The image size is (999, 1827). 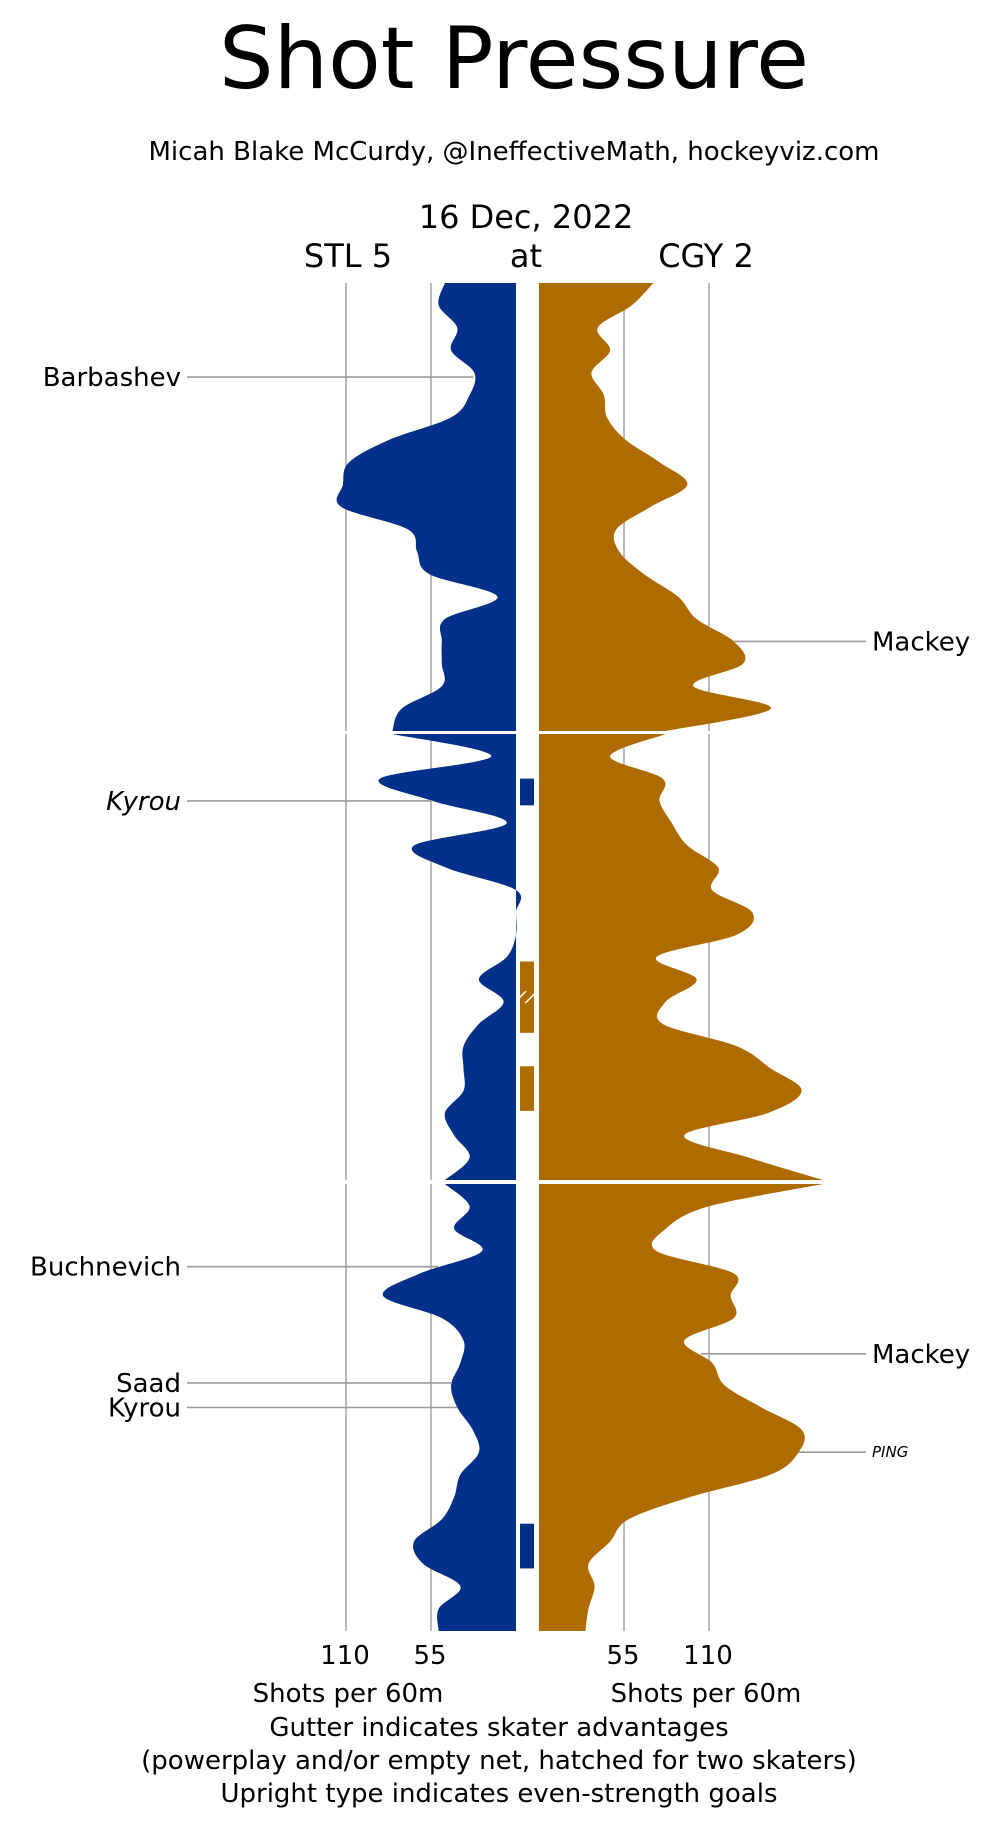 I want to click on chart-title: Shot Pressure, so click(x=514, y=59).